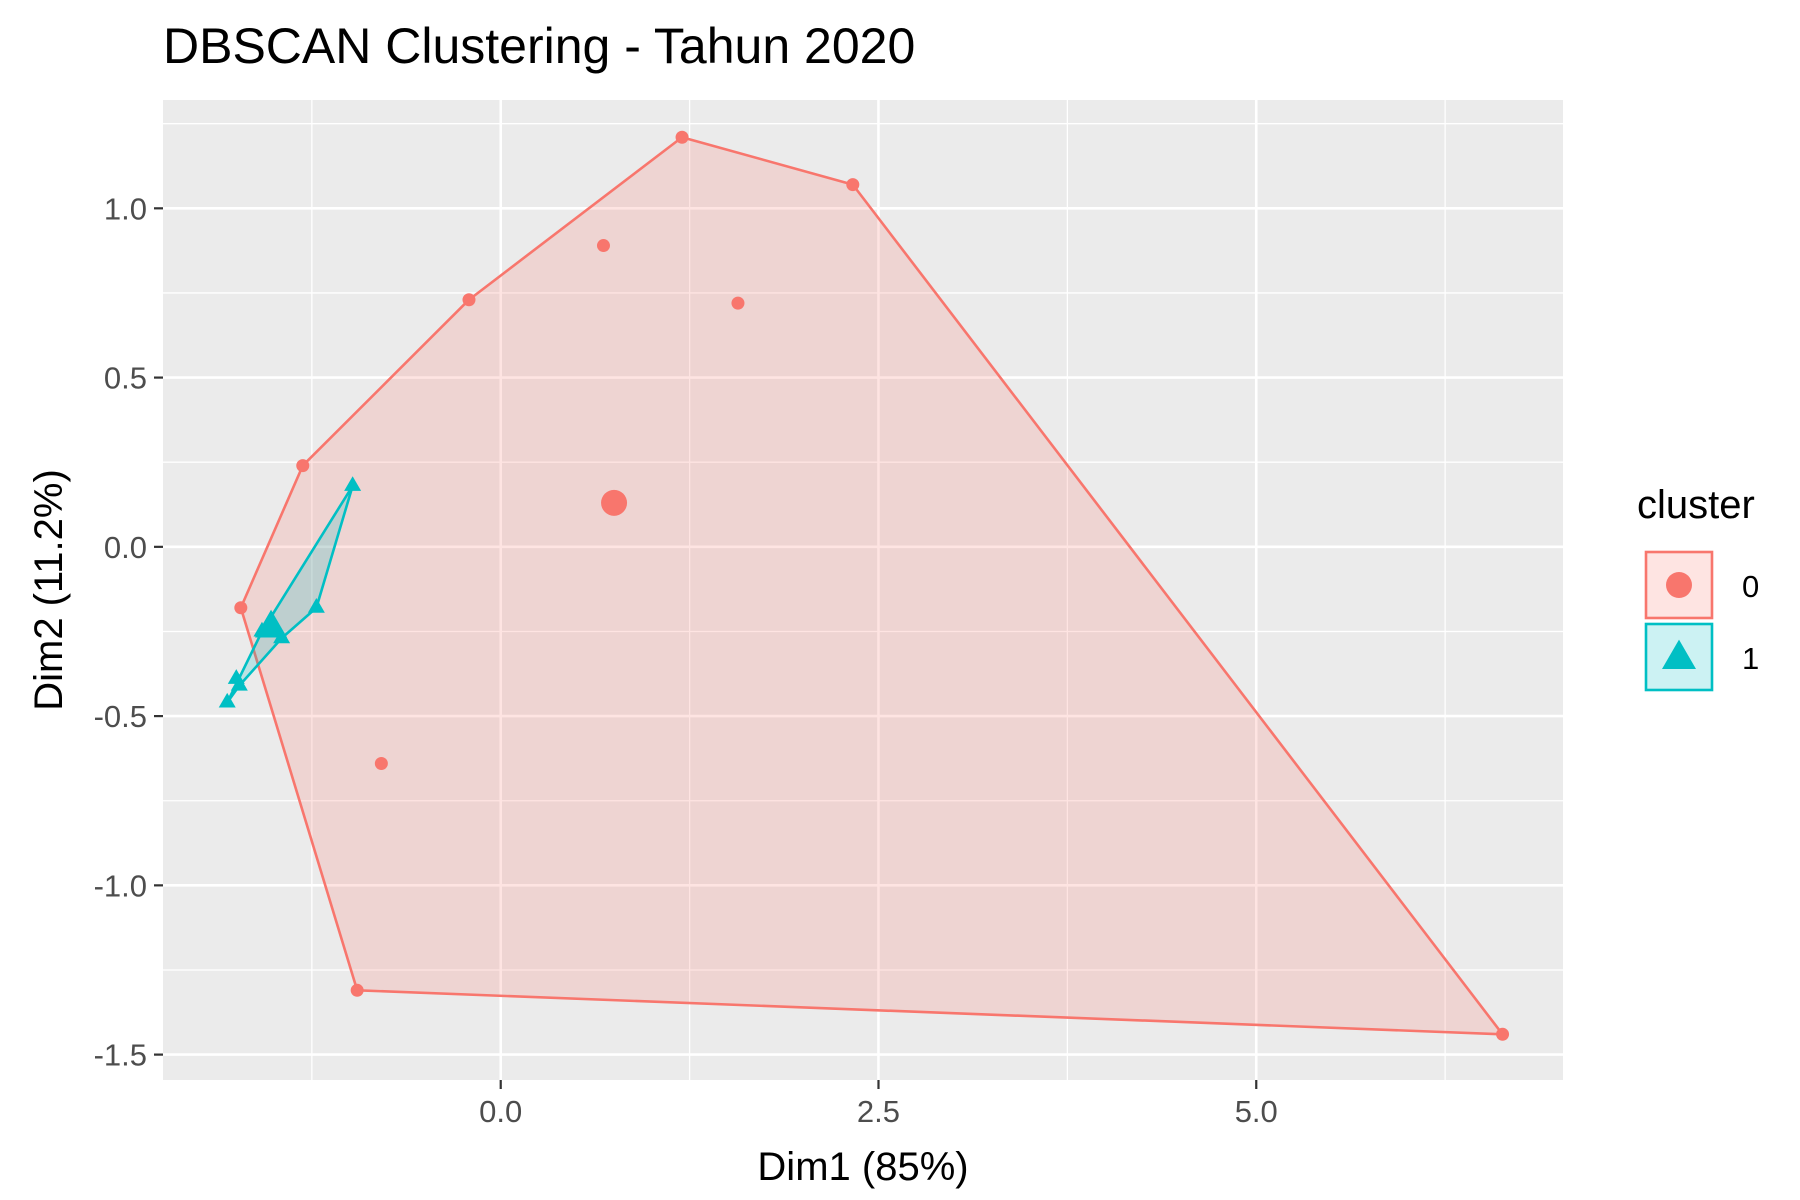  What do you see at coordinates (125, 547) in the screenshot?
I see `y-tick-label: 0.0` at bounding box center [125, 547].